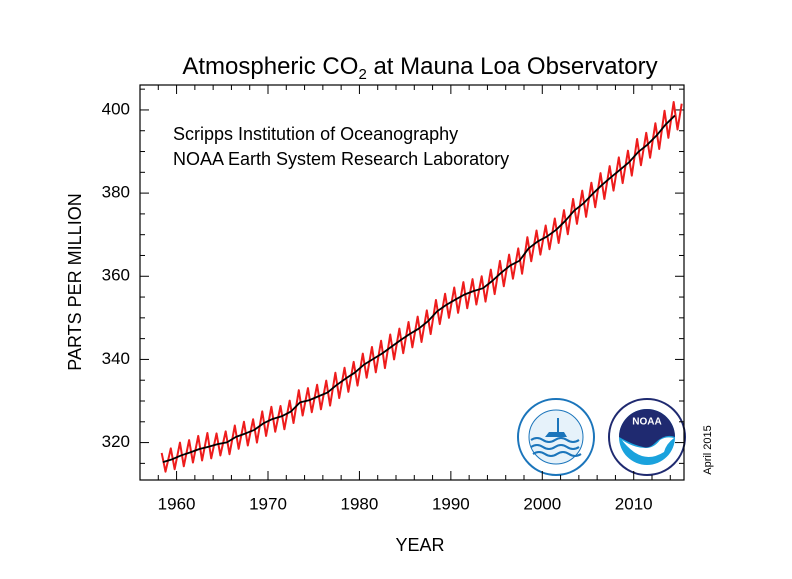 The image size is (792, 579). I want to click on x-tick-label: 1960, so click(177, 503).